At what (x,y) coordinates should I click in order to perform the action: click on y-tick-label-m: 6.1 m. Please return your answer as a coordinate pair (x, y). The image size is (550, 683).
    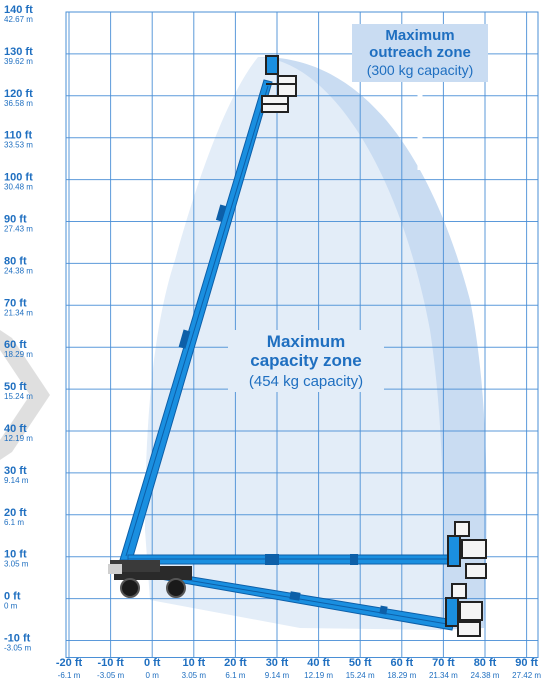
    Looking at the image, I should click on (14, 522).